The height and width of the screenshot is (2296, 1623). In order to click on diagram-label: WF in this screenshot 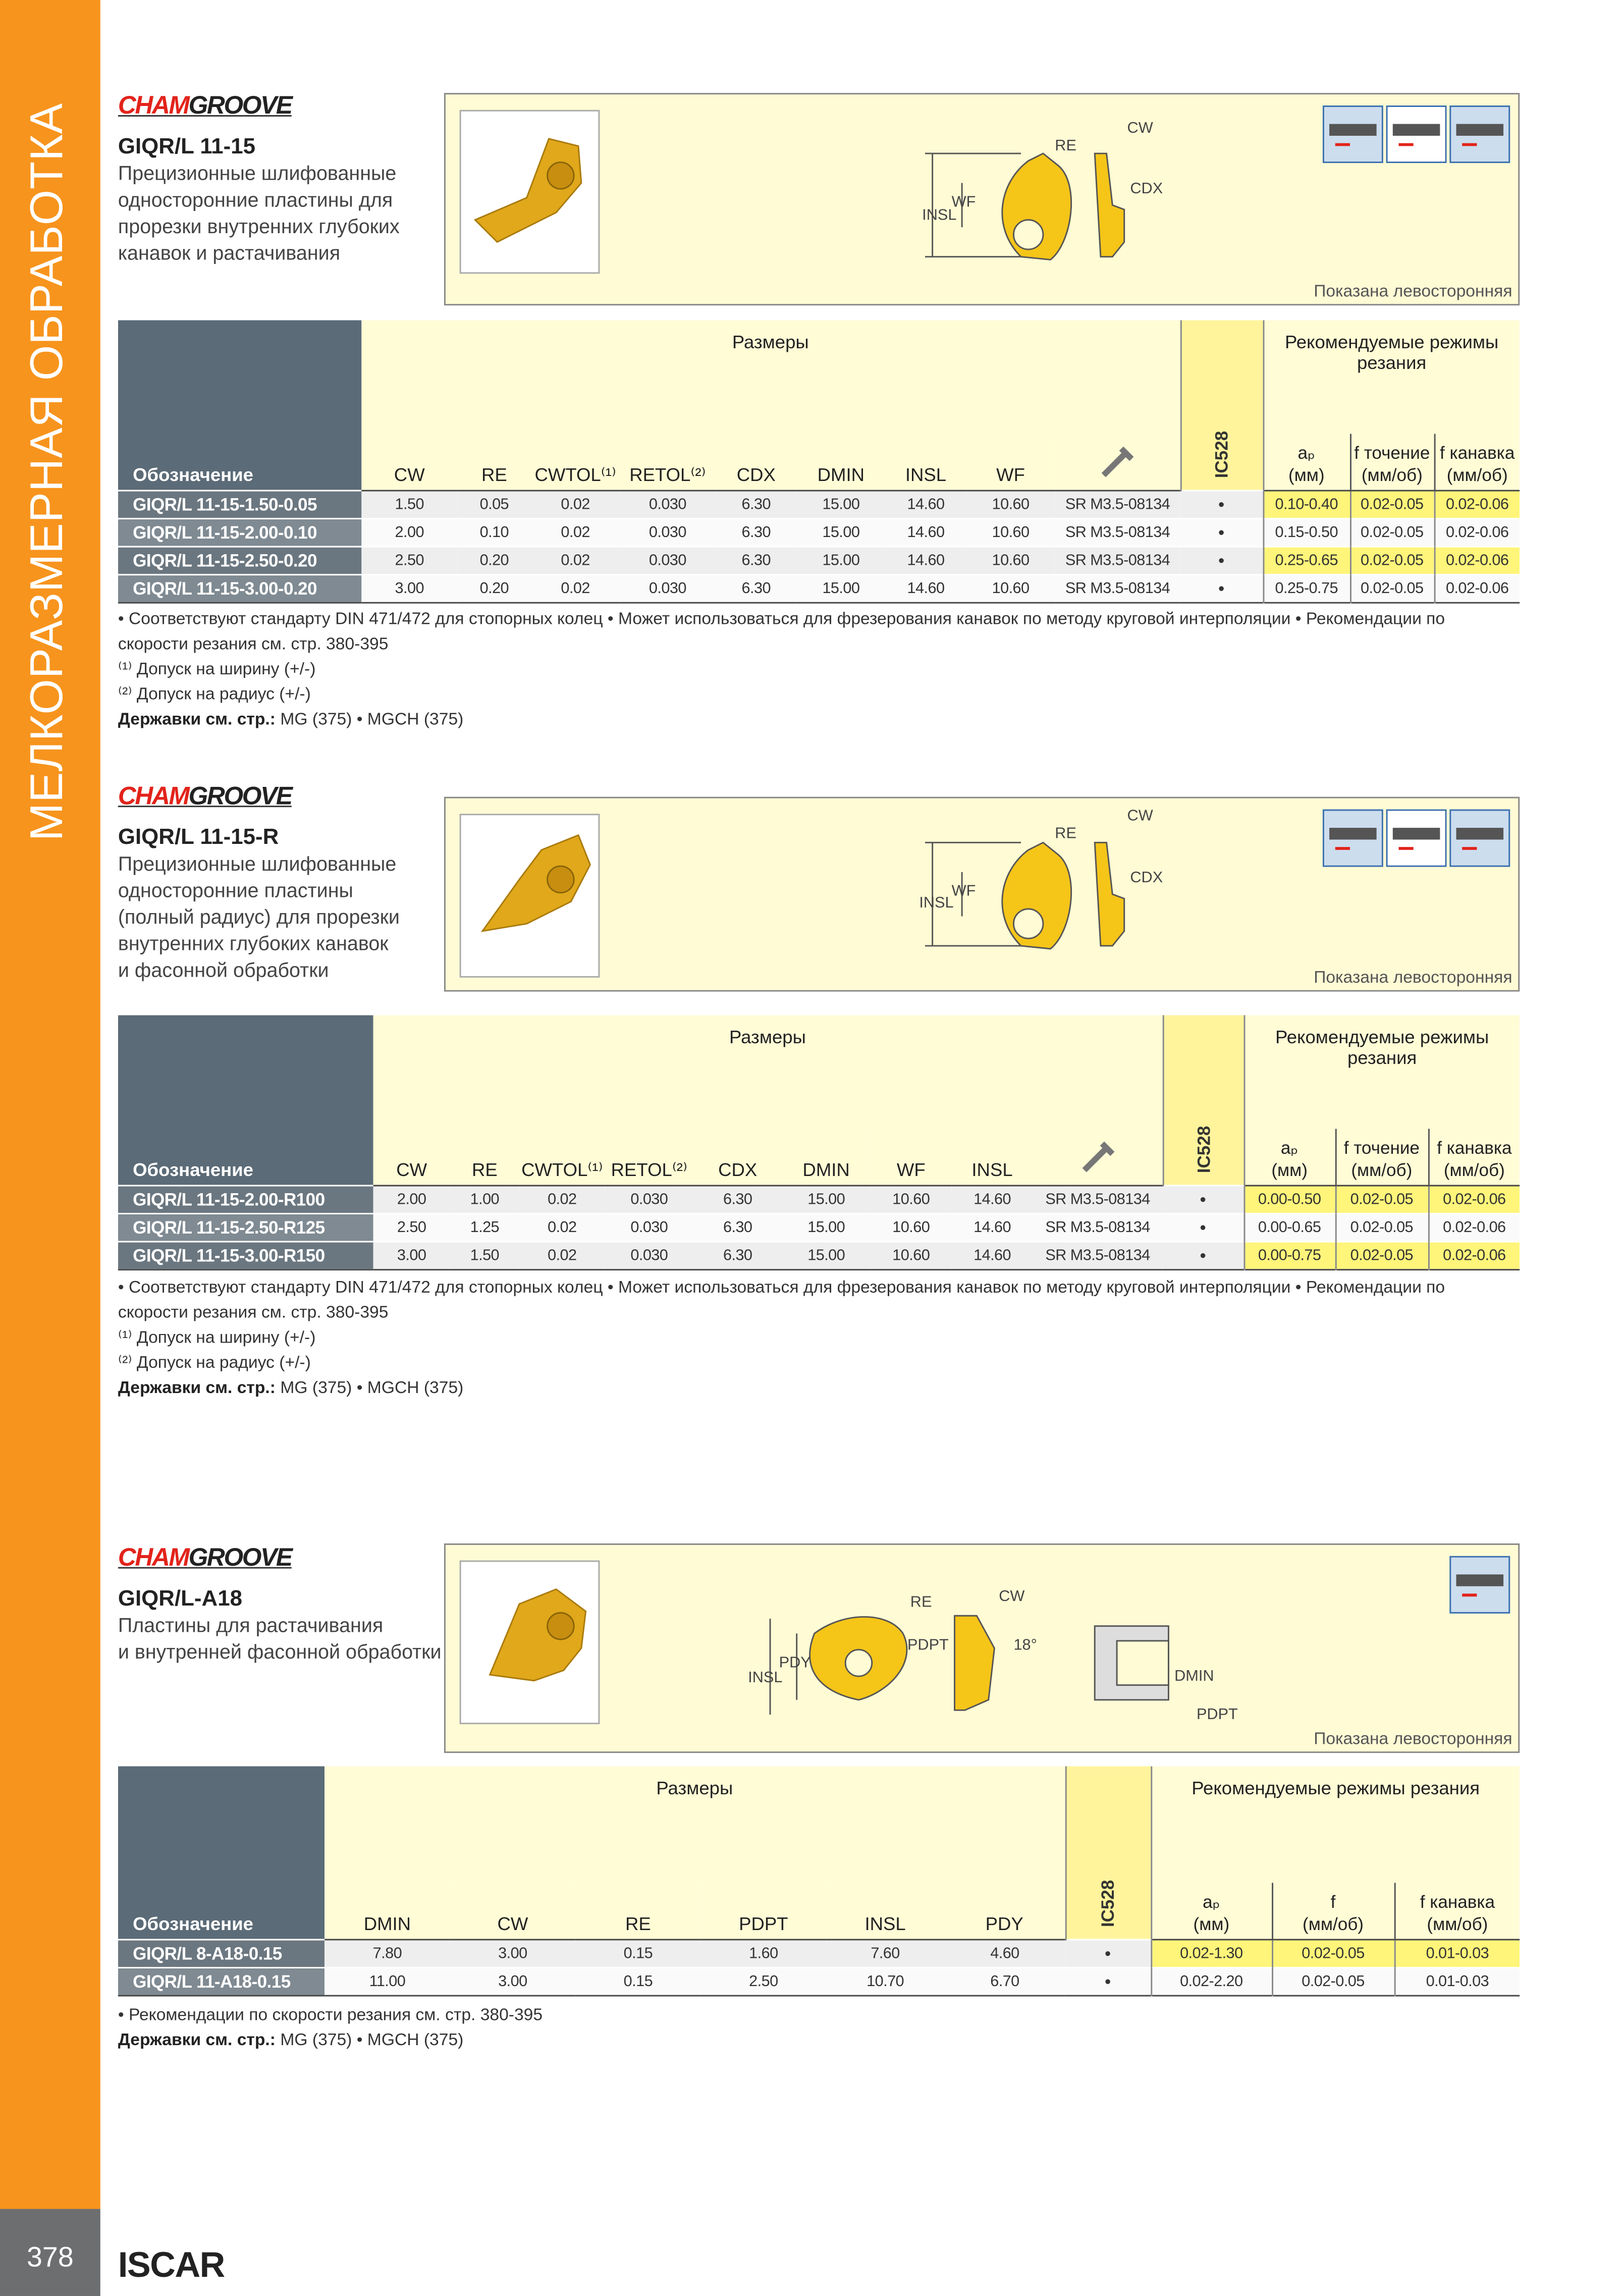, I will do `click(964, 890)`.